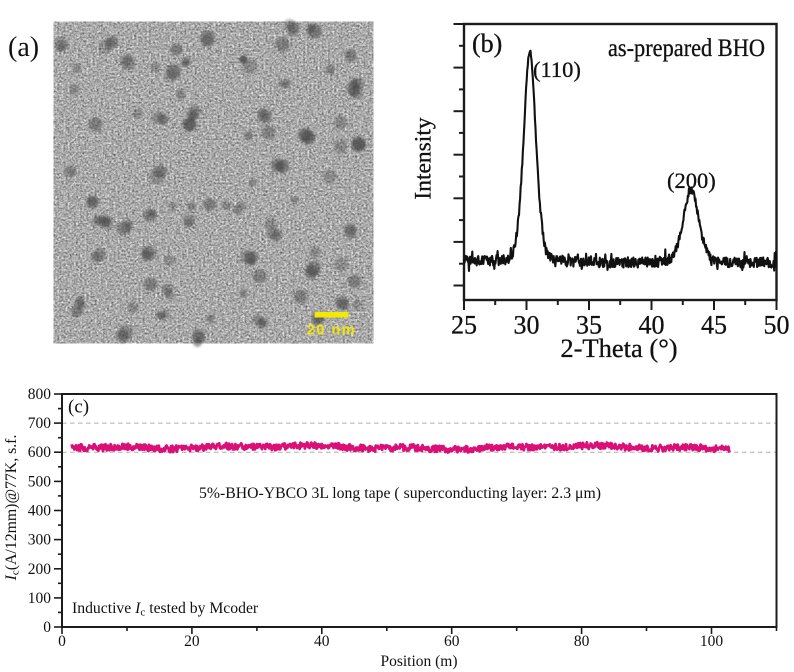 The height and width of the screenshot is (672, 794). What do you see at coordinates (589, 325) in the screenshot?
I see `svg-text: 35` at bounding box center [589, 325].